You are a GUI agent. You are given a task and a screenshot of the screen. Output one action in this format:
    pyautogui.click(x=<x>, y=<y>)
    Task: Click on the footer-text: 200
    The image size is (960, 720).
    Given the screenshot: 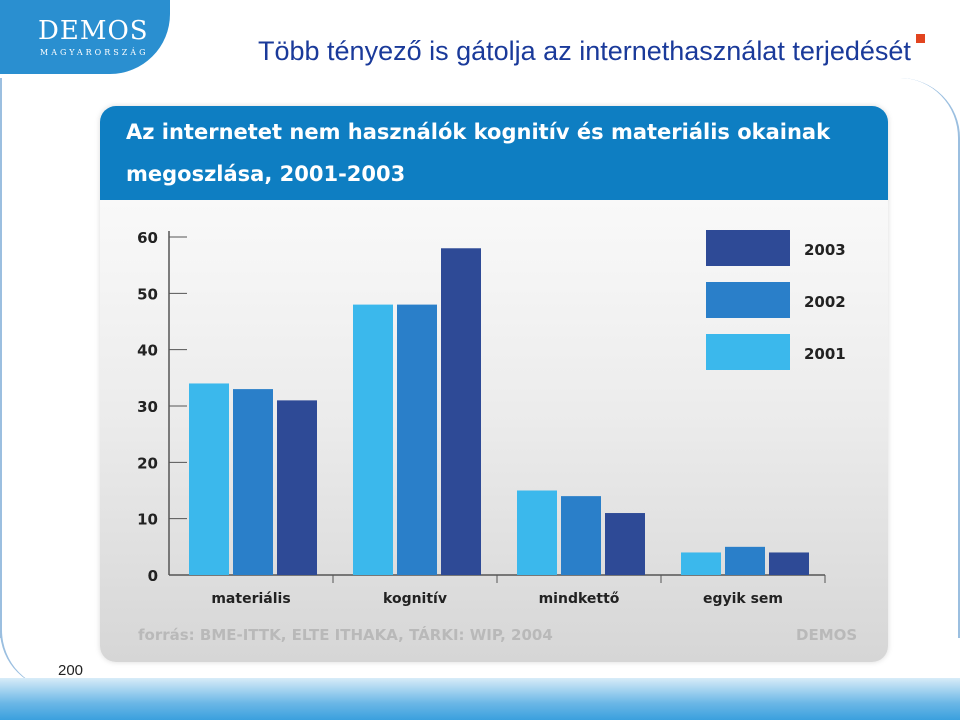 What is the action you would take?
    pyautogui.click(x=71, y=670)
    